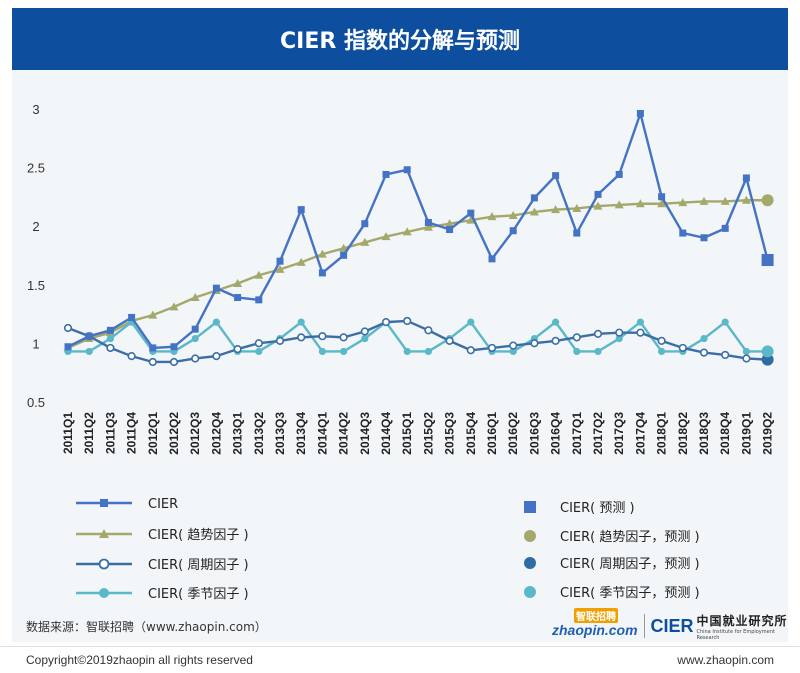 The image size is (800, 673). What do you see at coordinates (767, 280) in the screenshot?
I see `prediction-layer` at bounding box center [767, 280].